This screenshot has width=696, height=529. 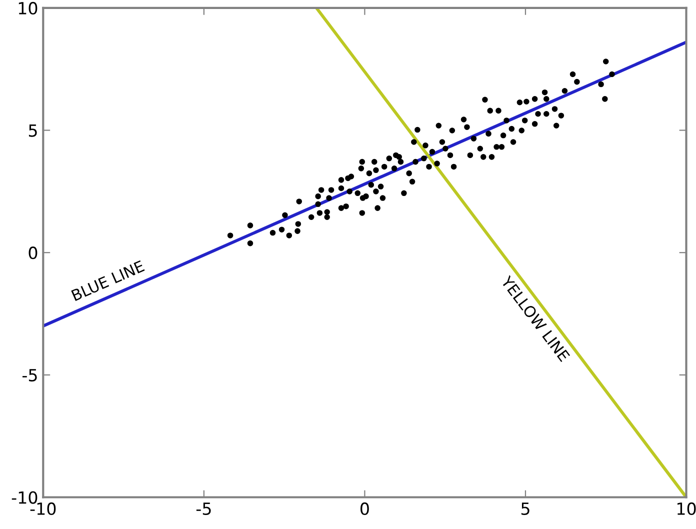 What do you see at coordinates (32, 130) in the screenshot?
I see `y-tick-label: 5` at bounding box center [32, 130].